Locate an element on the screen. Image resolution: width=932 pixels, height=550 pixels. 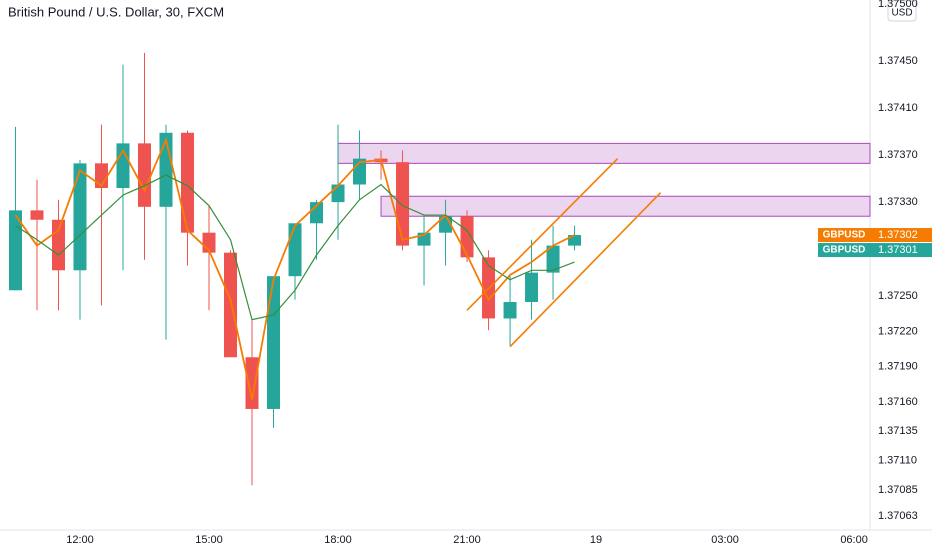
y-tick-label: 1.37063 is located at coordinates (898, 516).